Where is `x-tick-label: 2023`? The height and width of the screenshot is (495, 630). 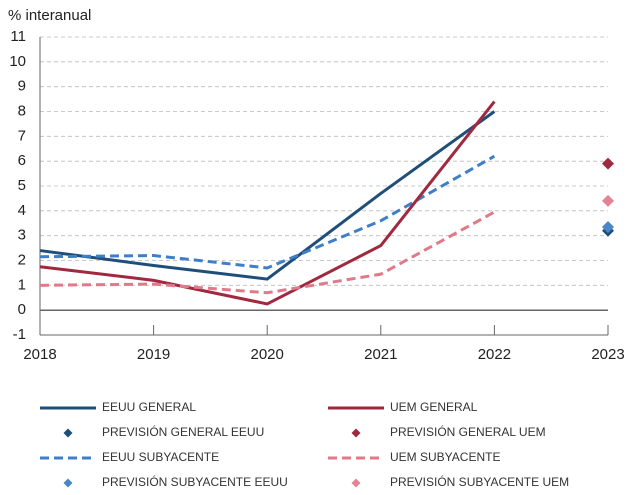 x-tick-label: 2023 is located at coordinates (607, 354).